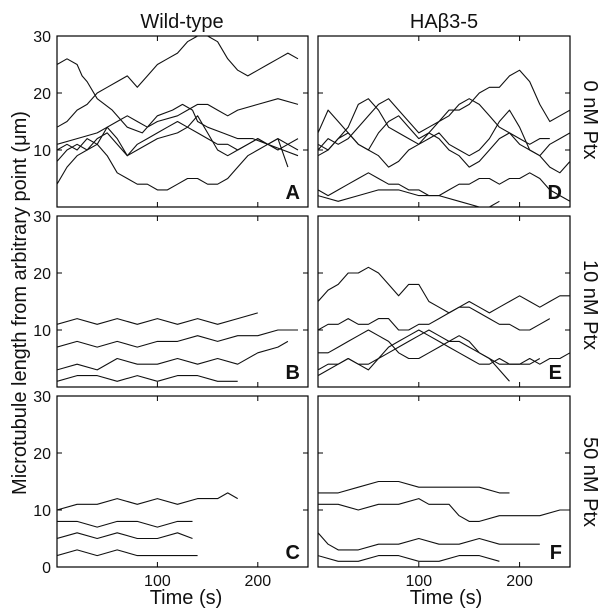 This screenshot has width=598, height=610. What do you see at coordinates (46, 568) in the screenshot?
I see `y-tick-label: 0` at bounding box center [46, 568].